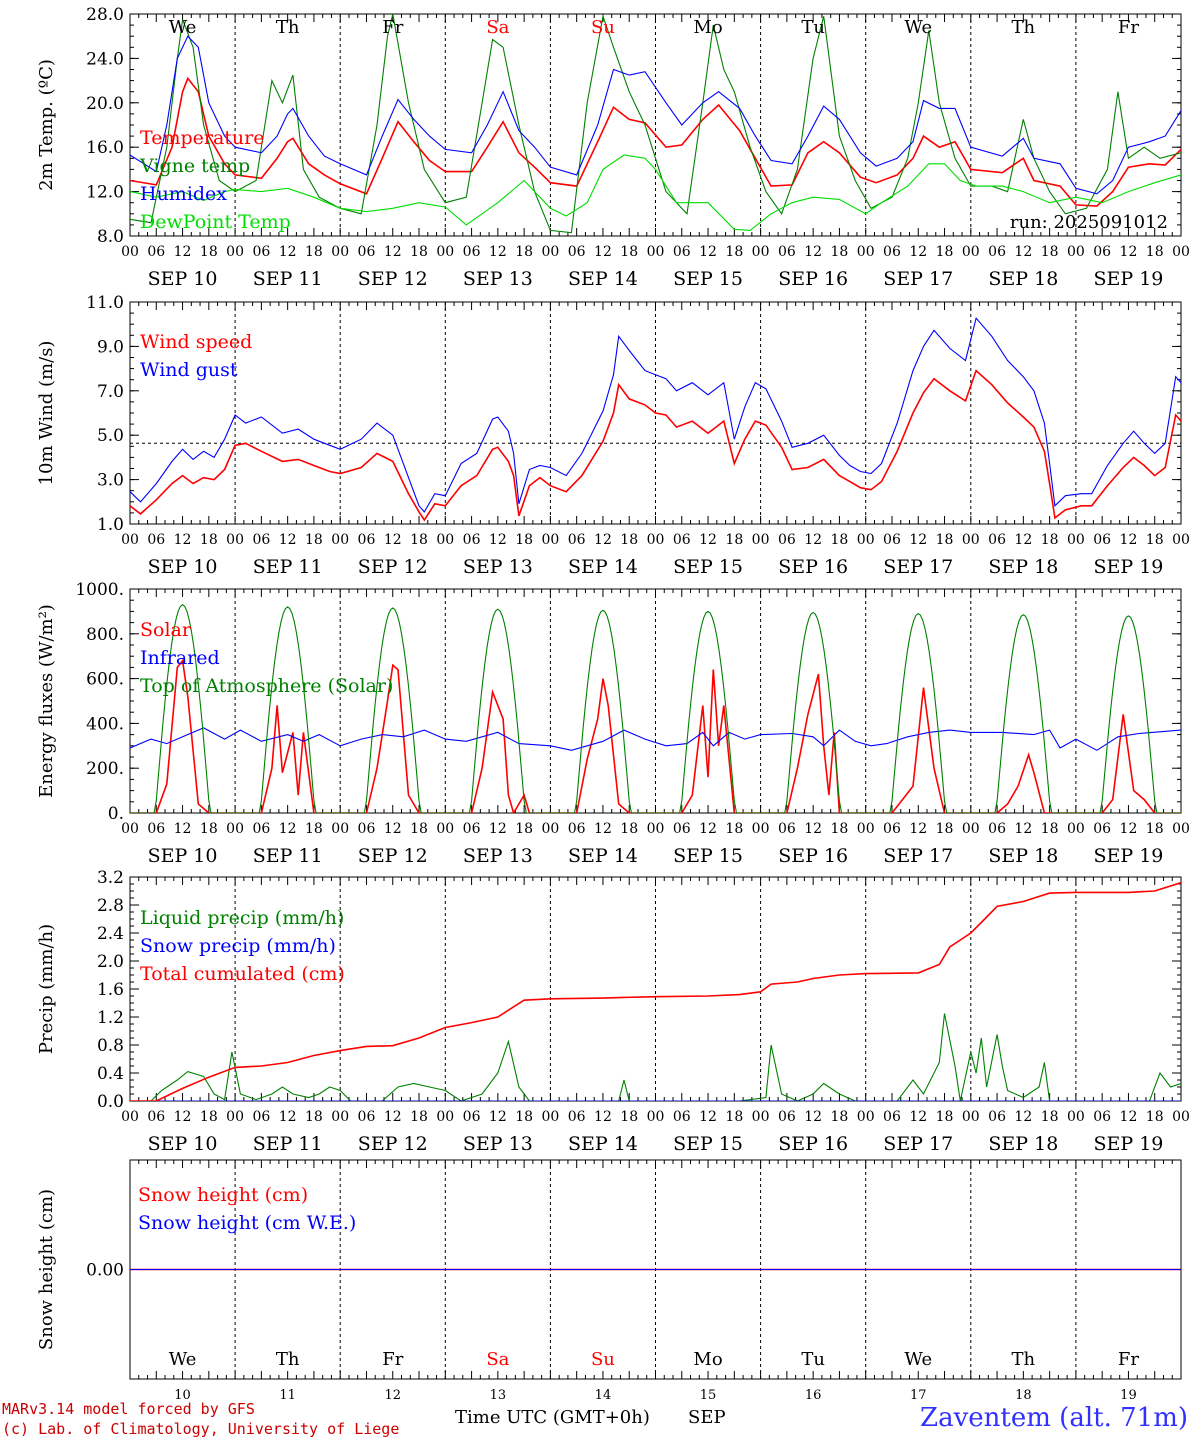 The width and height of the screenshot is (1194, 1440). I want to click on y-axis-label: Snow height (cm), so click(46, 1269).